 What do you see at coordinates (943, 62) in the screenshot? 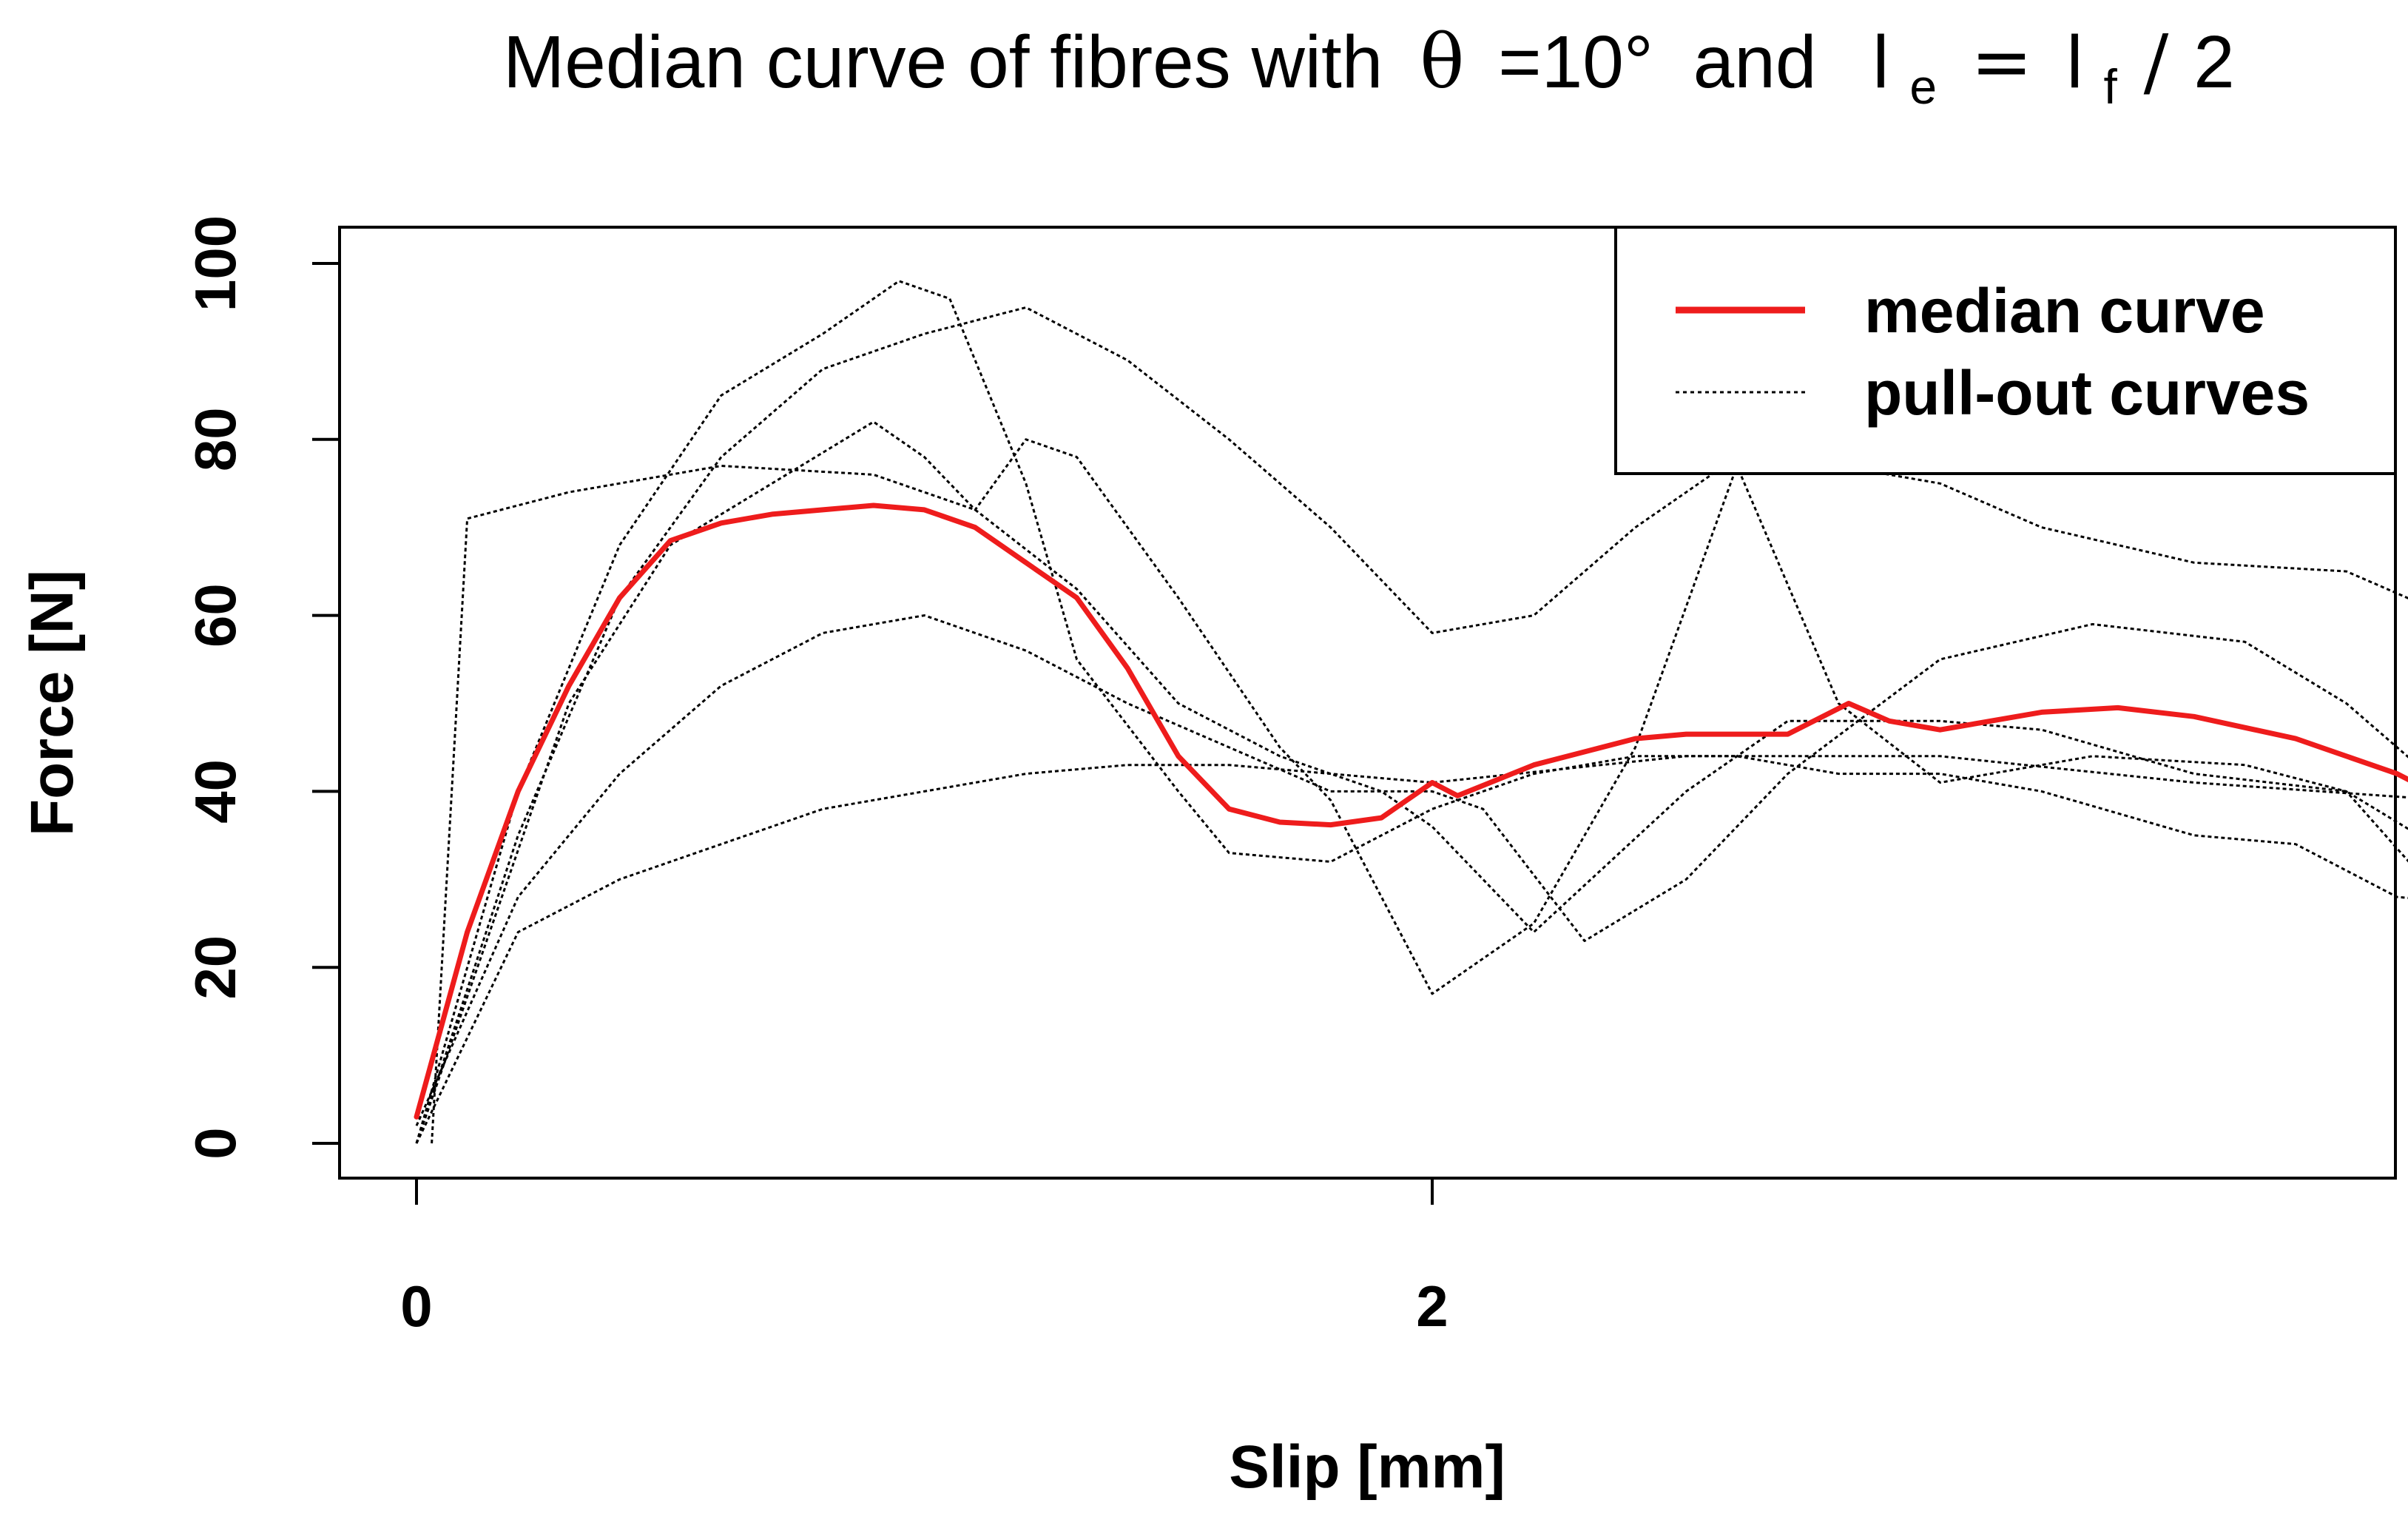
I see `title-prefix: Median curve of fibres with` at bounding box center [943, 62].